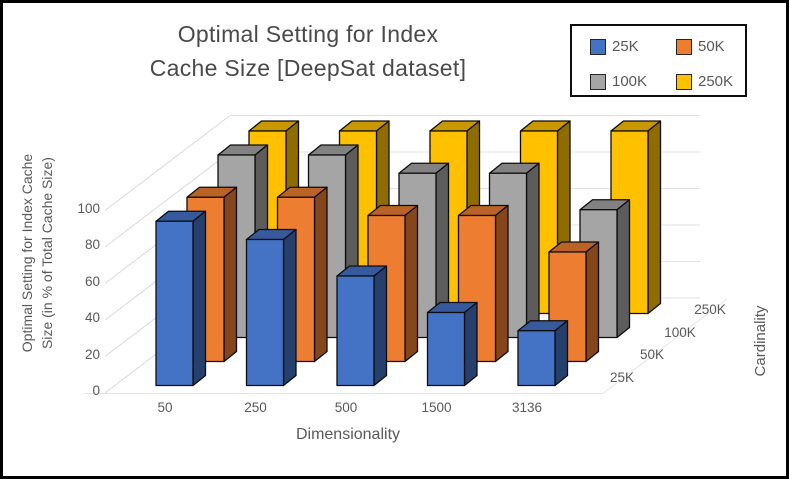 The image size is (789, 479). Describe the element at coordinates (625, 46) in the screenshot. I see `legend-label: 25K` at that location.